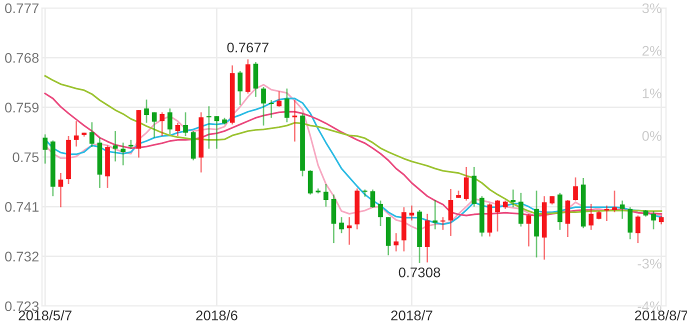  What do you see at coordinates (25, 157) in the screenshot?
I see `y-tick-label: 0.75` at bounding box center [25, 157].